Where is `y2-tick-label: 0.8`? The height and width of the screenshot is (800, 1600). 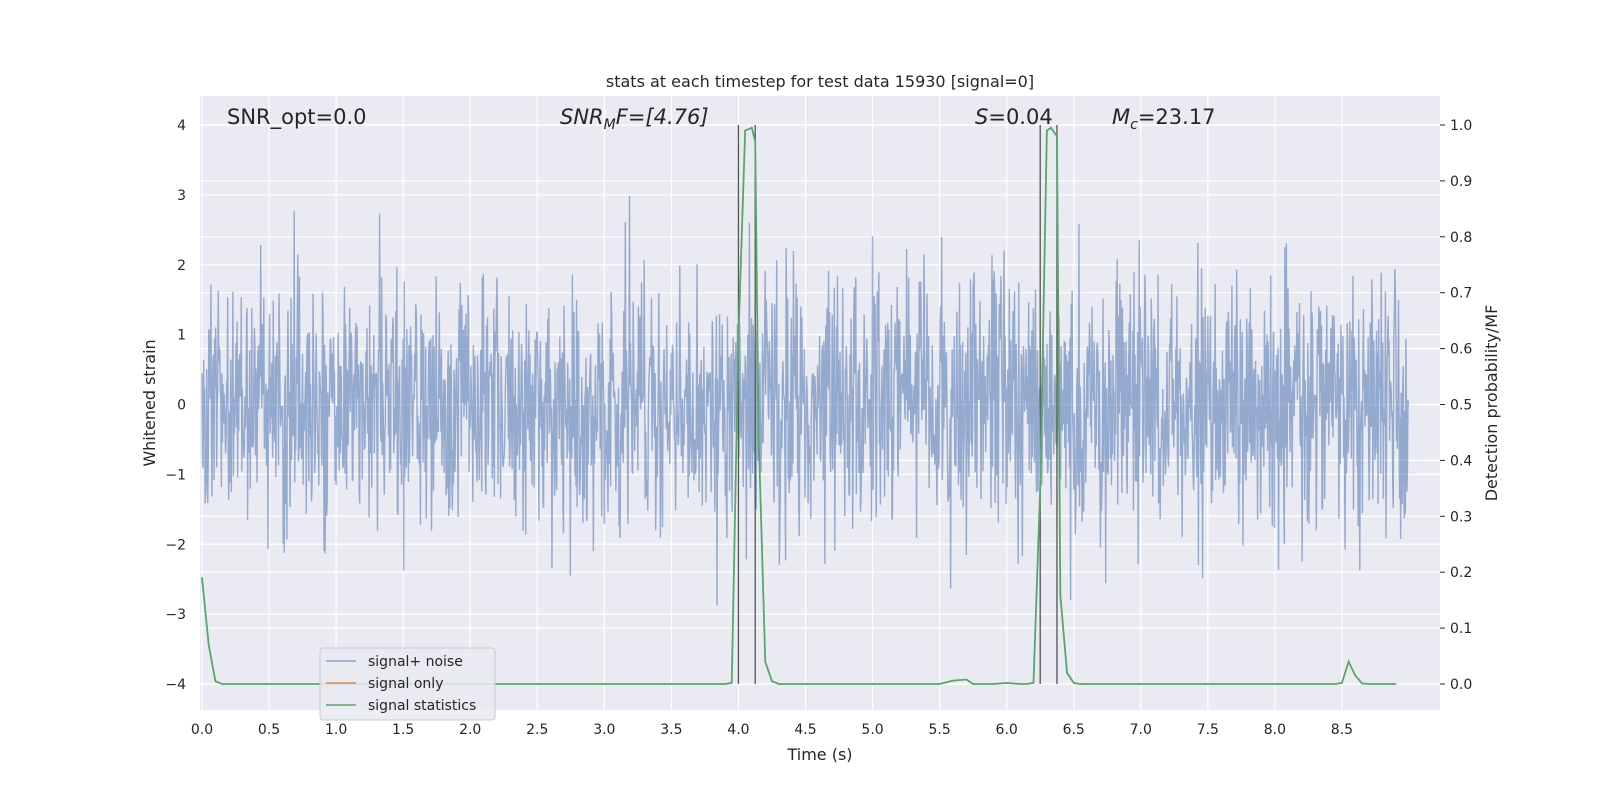 y2-tick-label: 0.8 is located at coordinates (1461, 238).